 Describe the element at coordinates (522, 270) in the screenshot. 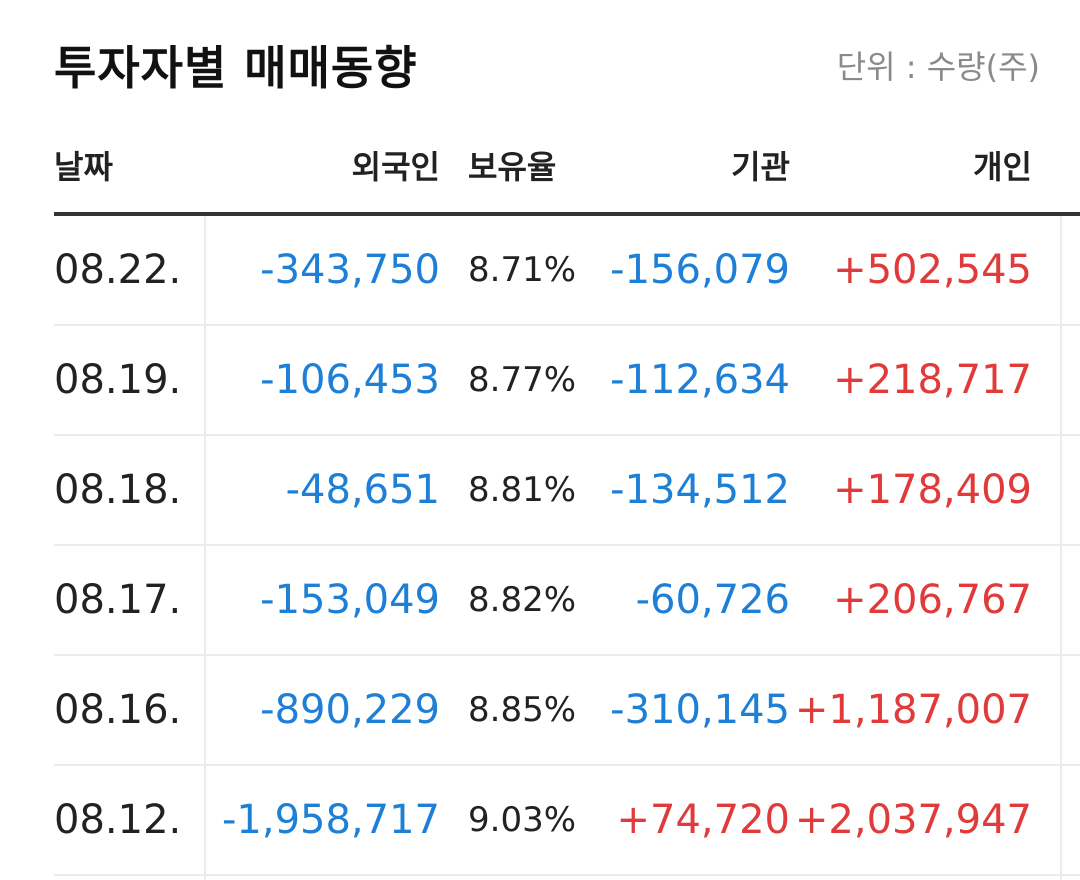

I see `foreign-ratio-cell: 8.71%` at that location.